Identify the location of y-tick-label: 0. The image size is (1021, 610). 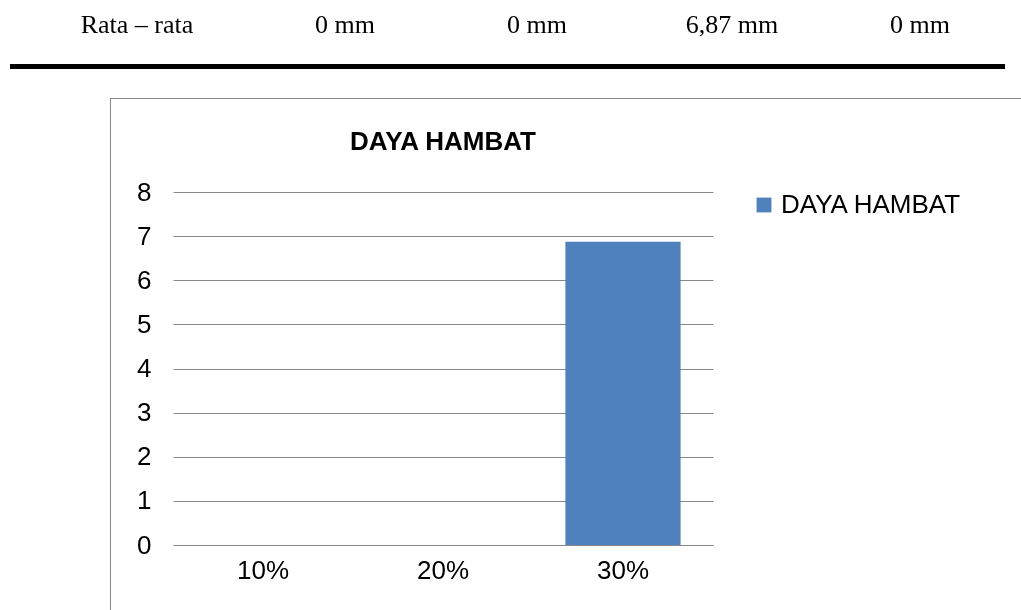
(144, 544).